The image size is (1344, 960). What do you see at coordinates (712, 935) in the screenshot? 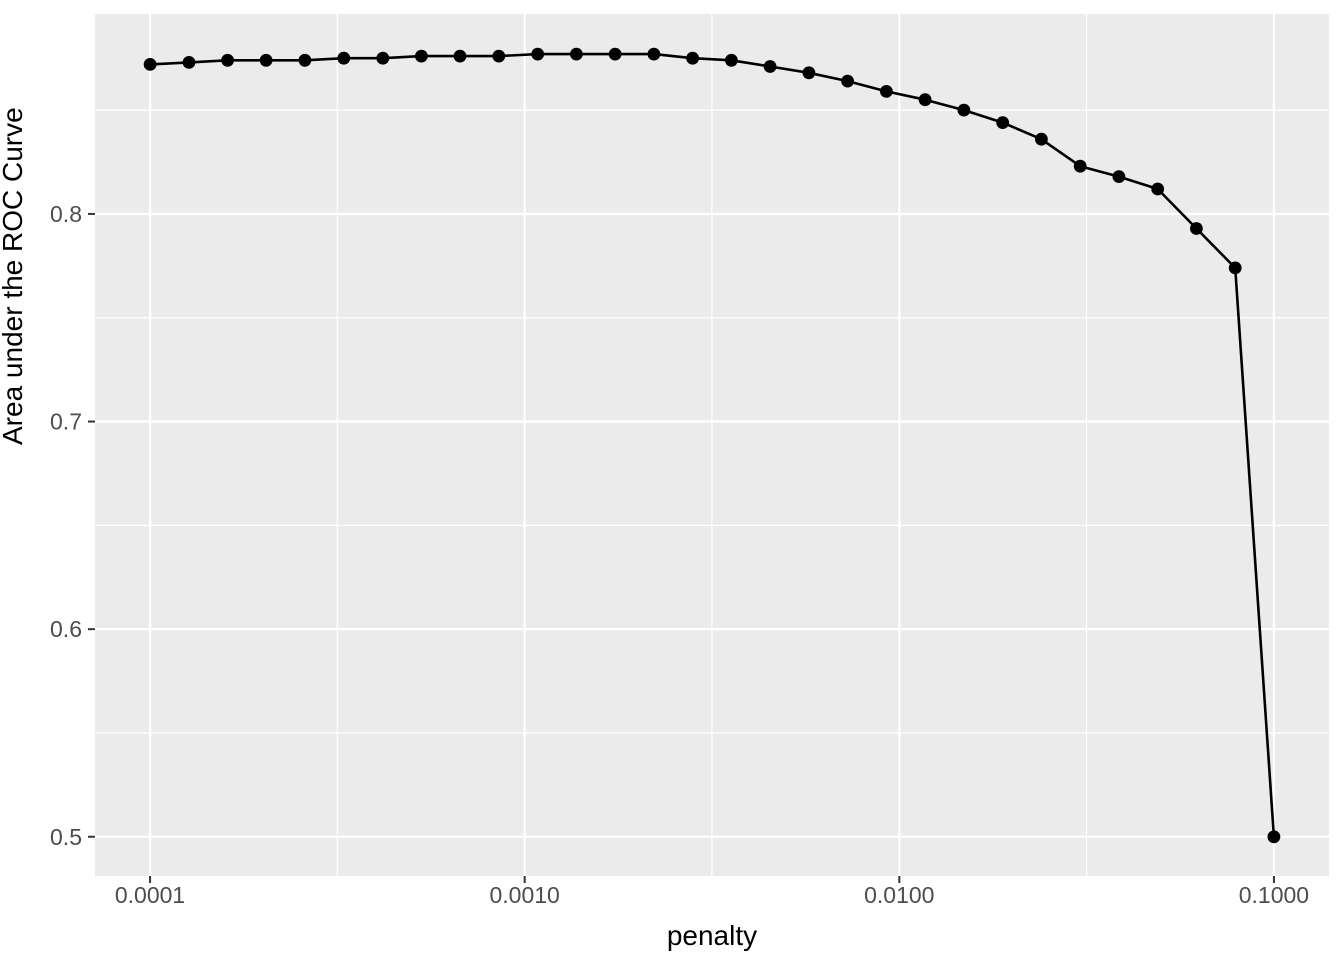
I see `x-axis-title: penalty` at bounding box center [712, 935].